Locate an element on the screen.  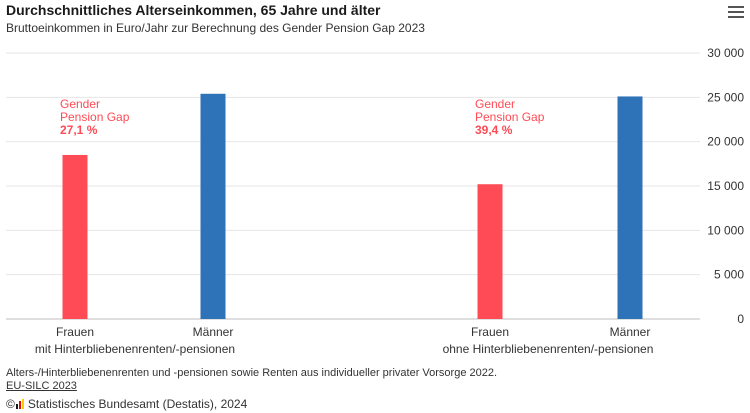
y-tick-label: 30 000 is located at coordinates (725, 53).